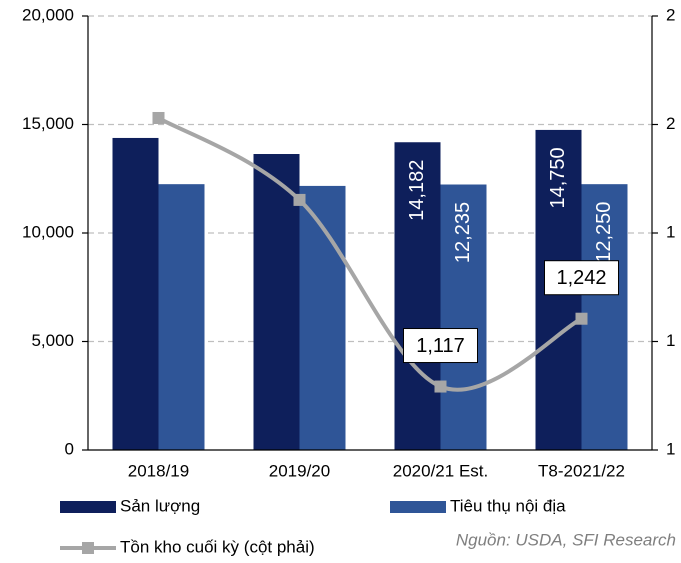 This screenshot has height=563, width=681. I want to click on value-label: 1,242, so click(581, 278).